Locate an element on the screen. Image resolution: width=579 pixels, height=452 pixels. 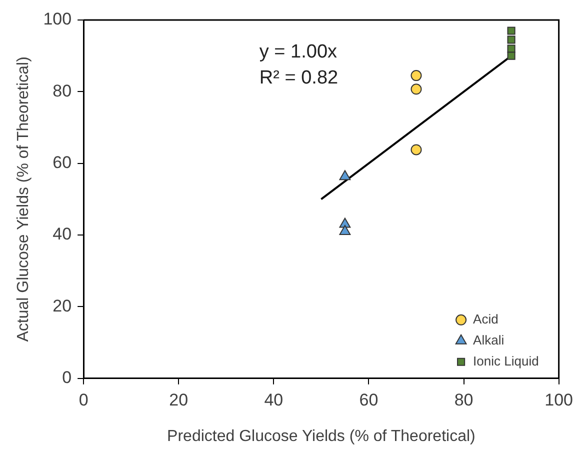
annotation: R² = 0.82 is located at coordinates (298, 77).